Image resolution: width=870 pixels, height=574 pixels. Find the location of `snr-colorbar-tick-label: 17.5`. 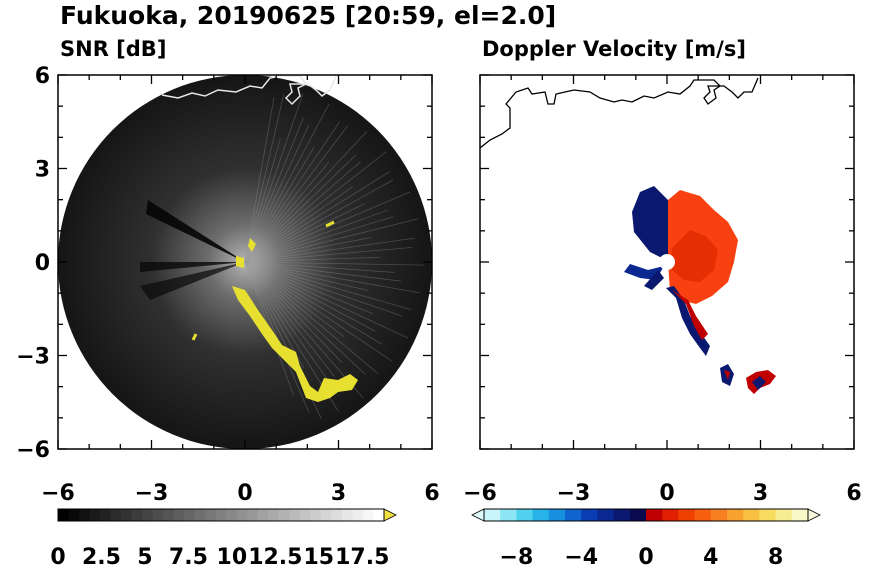

snr-colorbar-tick-label: 17.5 is located at coordinates (362, 557).